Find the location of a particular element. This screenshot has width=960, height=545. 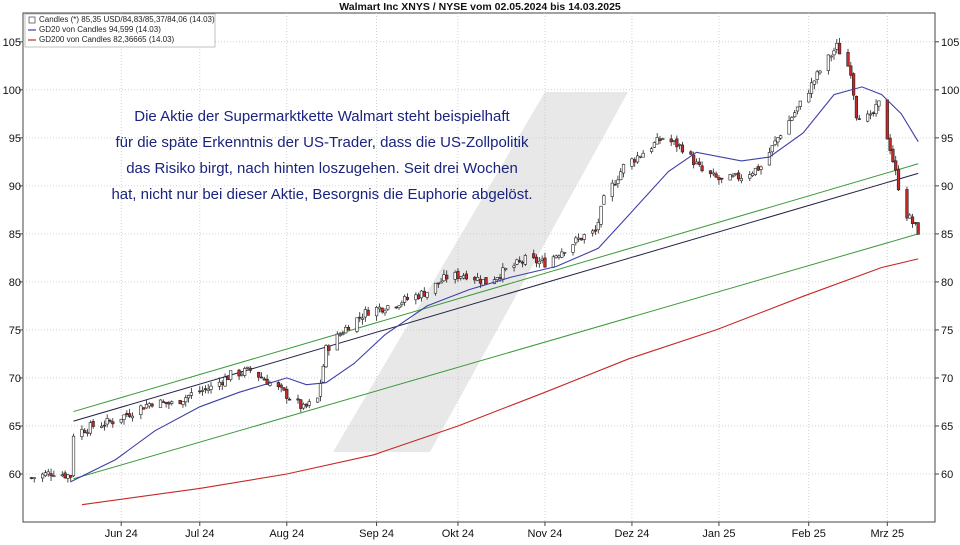

legend-box is located at coordinates (120, 30).